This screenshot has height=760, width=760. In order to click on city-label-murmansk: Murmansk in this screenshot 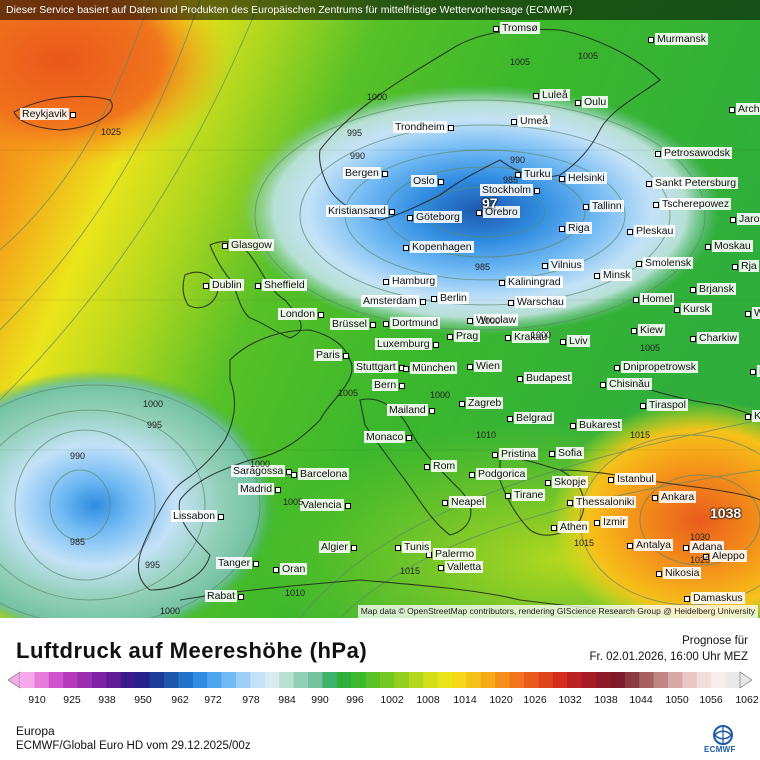, I will do `click(678, 39)`.